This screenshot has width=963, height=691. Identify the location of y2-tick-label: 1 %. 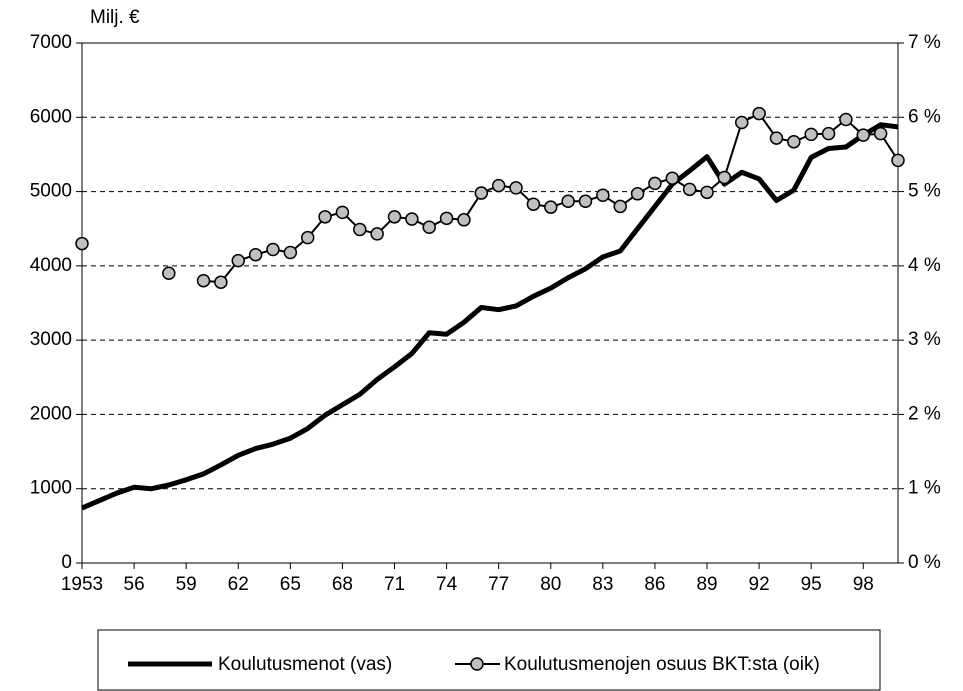
(924, 488).